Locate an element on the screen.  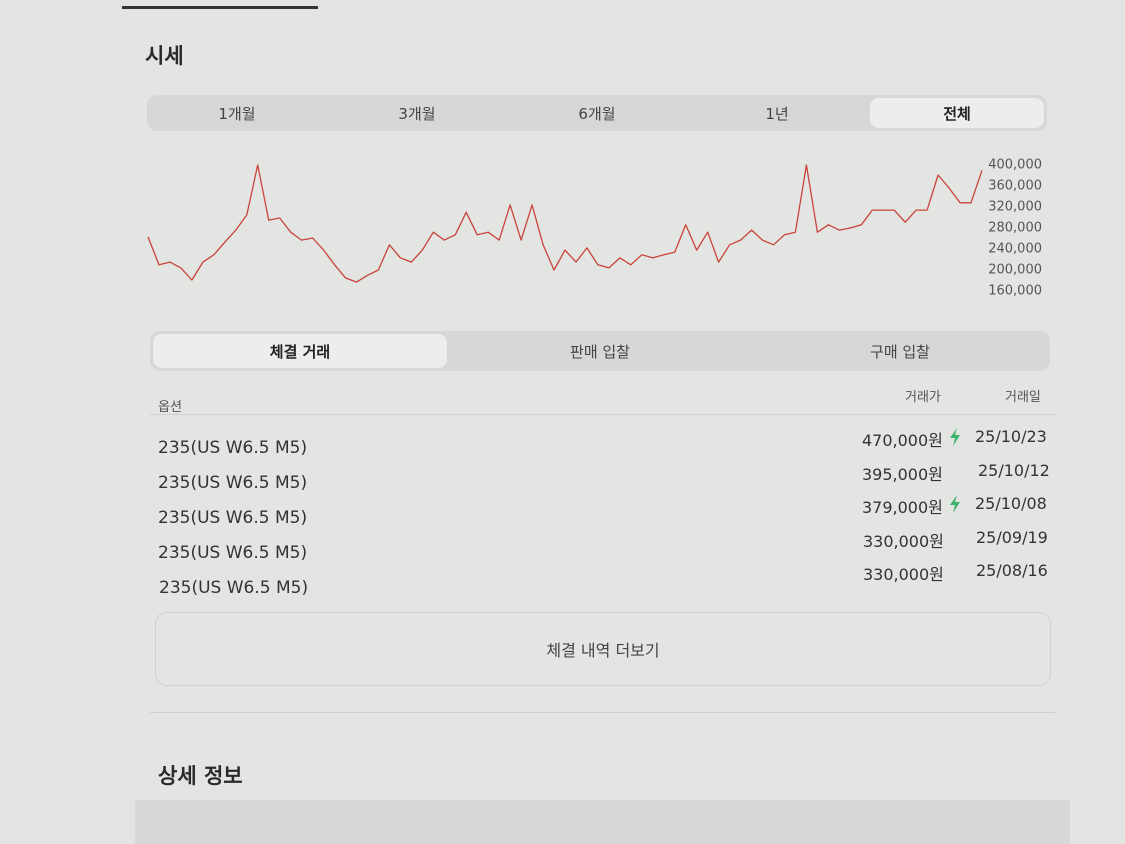
period-tabs: 1개월 3개월 6개월 1년 전체 is located at coordinates (597, 113).